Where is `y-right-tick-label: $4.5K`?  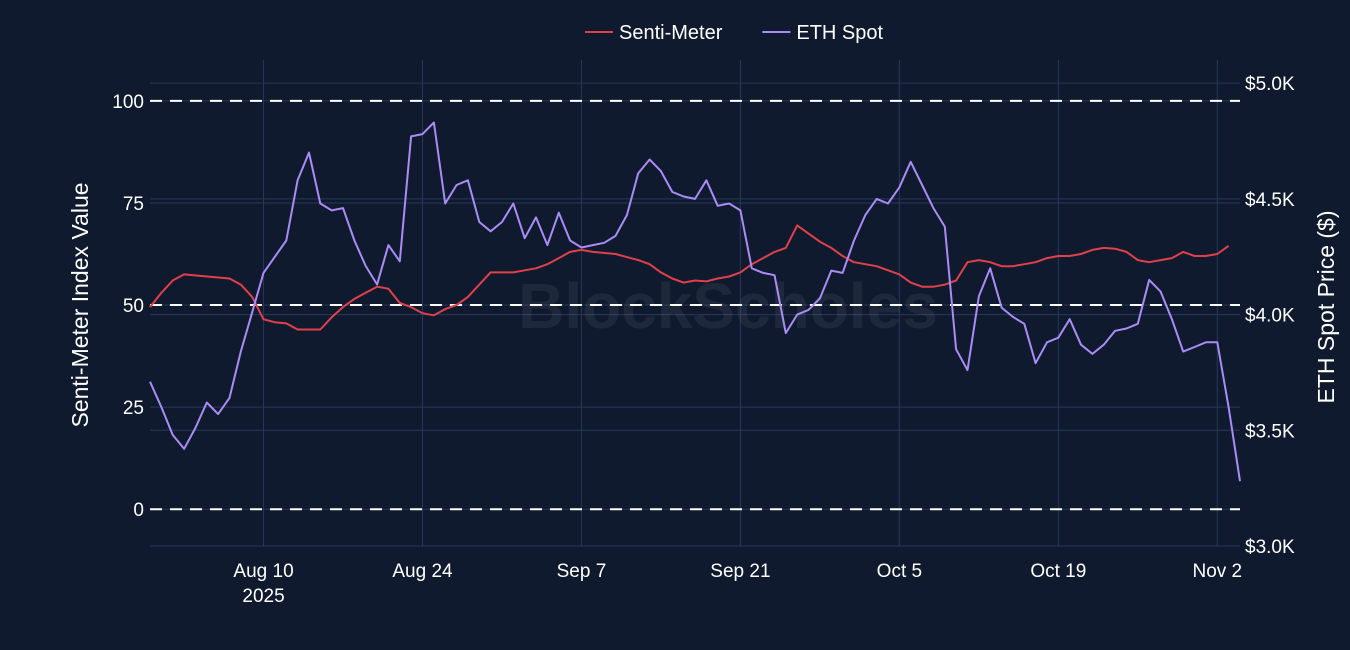
y-right-tick-label: $4.5K is located at coordinates (1270, 200).